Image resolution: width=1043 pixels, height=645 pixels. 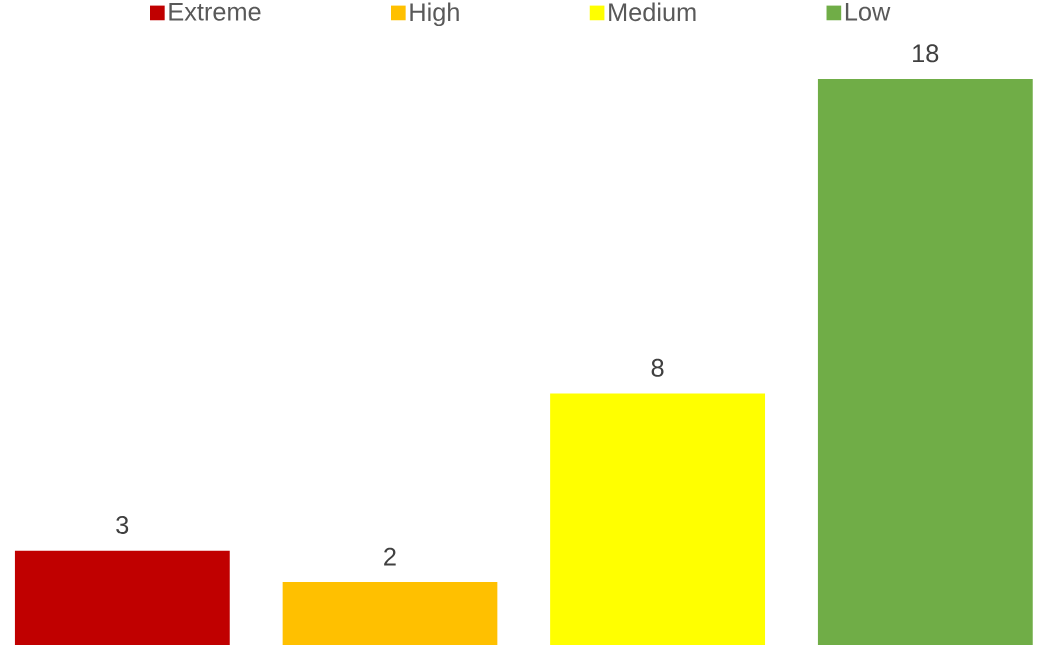 I want to click on data-label: 3, so click(x=122, y=525).